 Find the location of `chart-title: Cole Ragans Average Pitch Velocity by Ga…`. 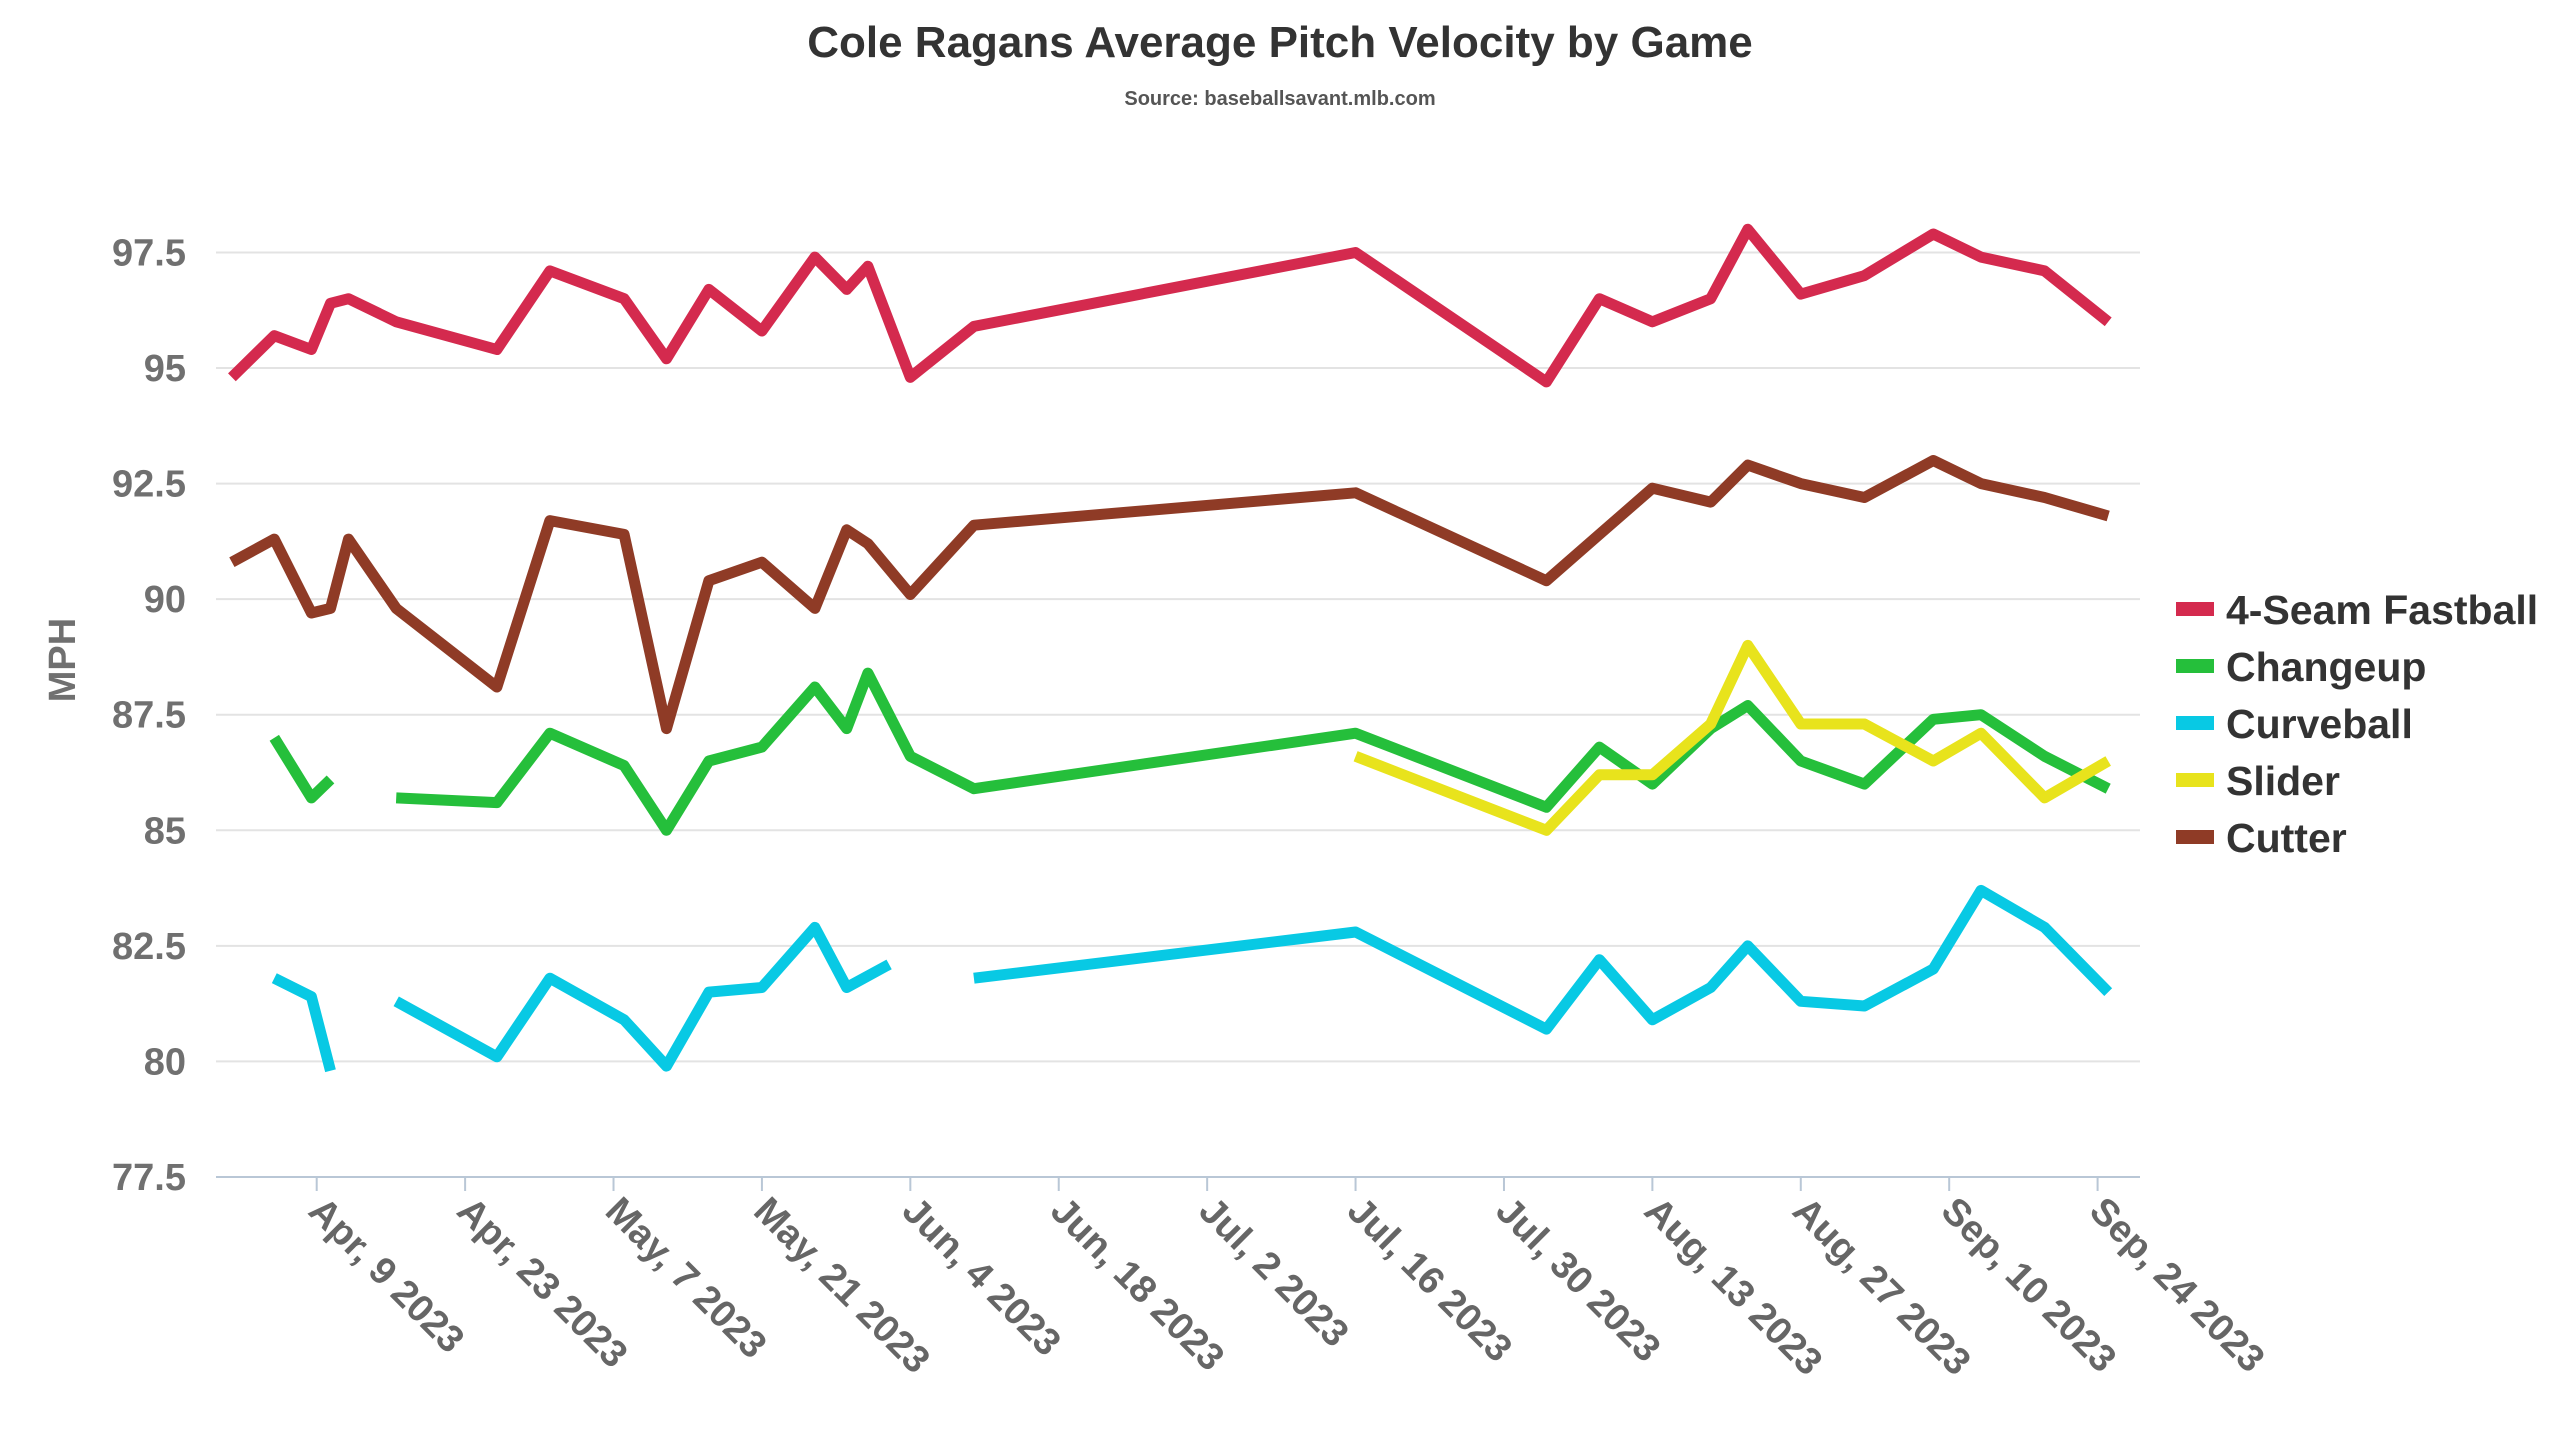

chart-title: Cole Ragans Average Pitch Velocity by Ga… is located at coordinates (1280, 42).